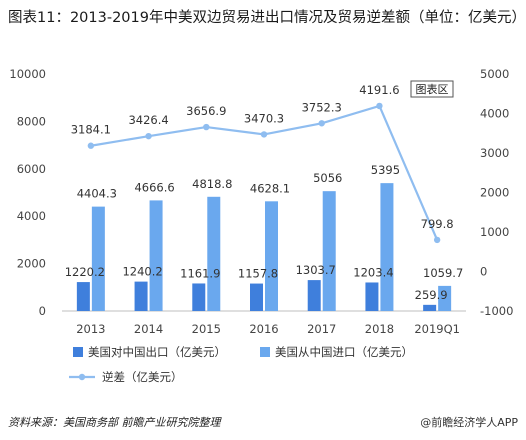 This screenshot has width=526, height=440. I want to click on export-data-label: 1220.2, so click(85, 272).